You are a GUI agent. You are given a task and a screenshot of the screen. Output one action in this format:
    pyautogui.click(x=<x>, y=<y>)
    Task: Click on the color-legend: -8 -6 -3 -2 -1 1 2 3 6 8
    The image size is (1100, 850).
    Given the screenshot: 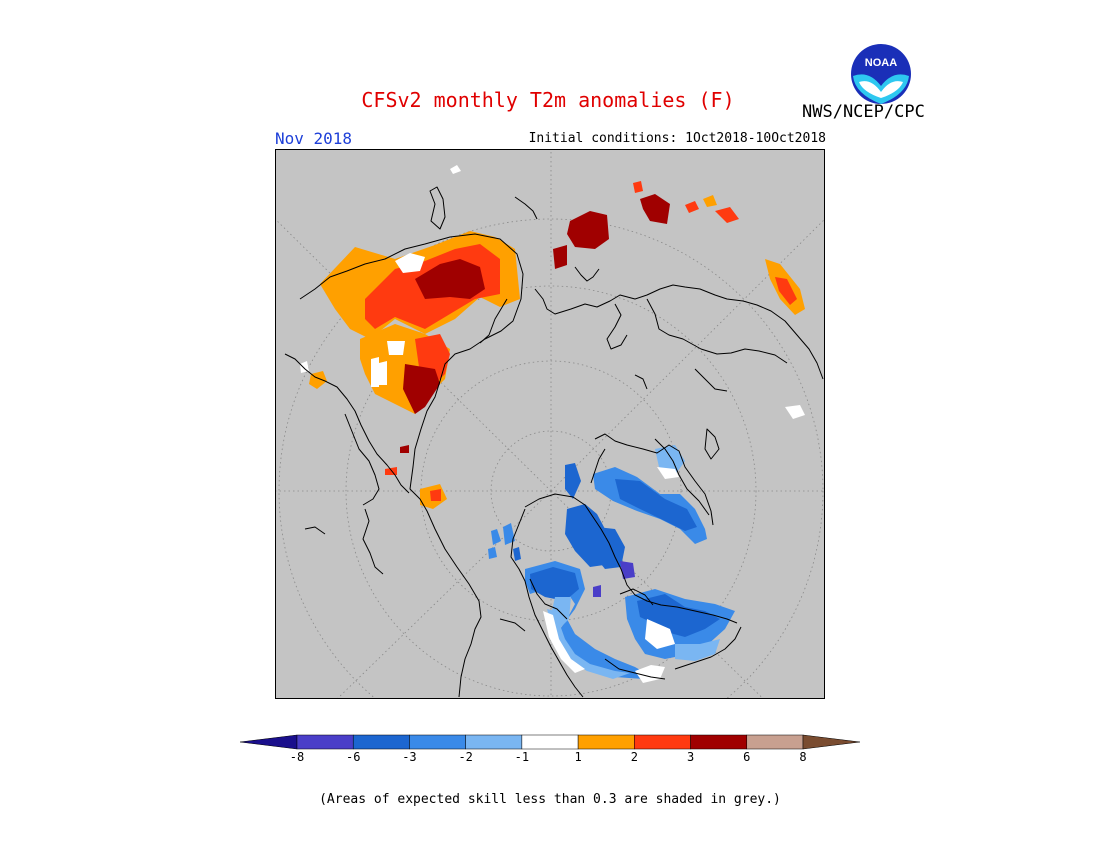 What is the action you would take?
    pyautogui.click(x=550, y=749)
    